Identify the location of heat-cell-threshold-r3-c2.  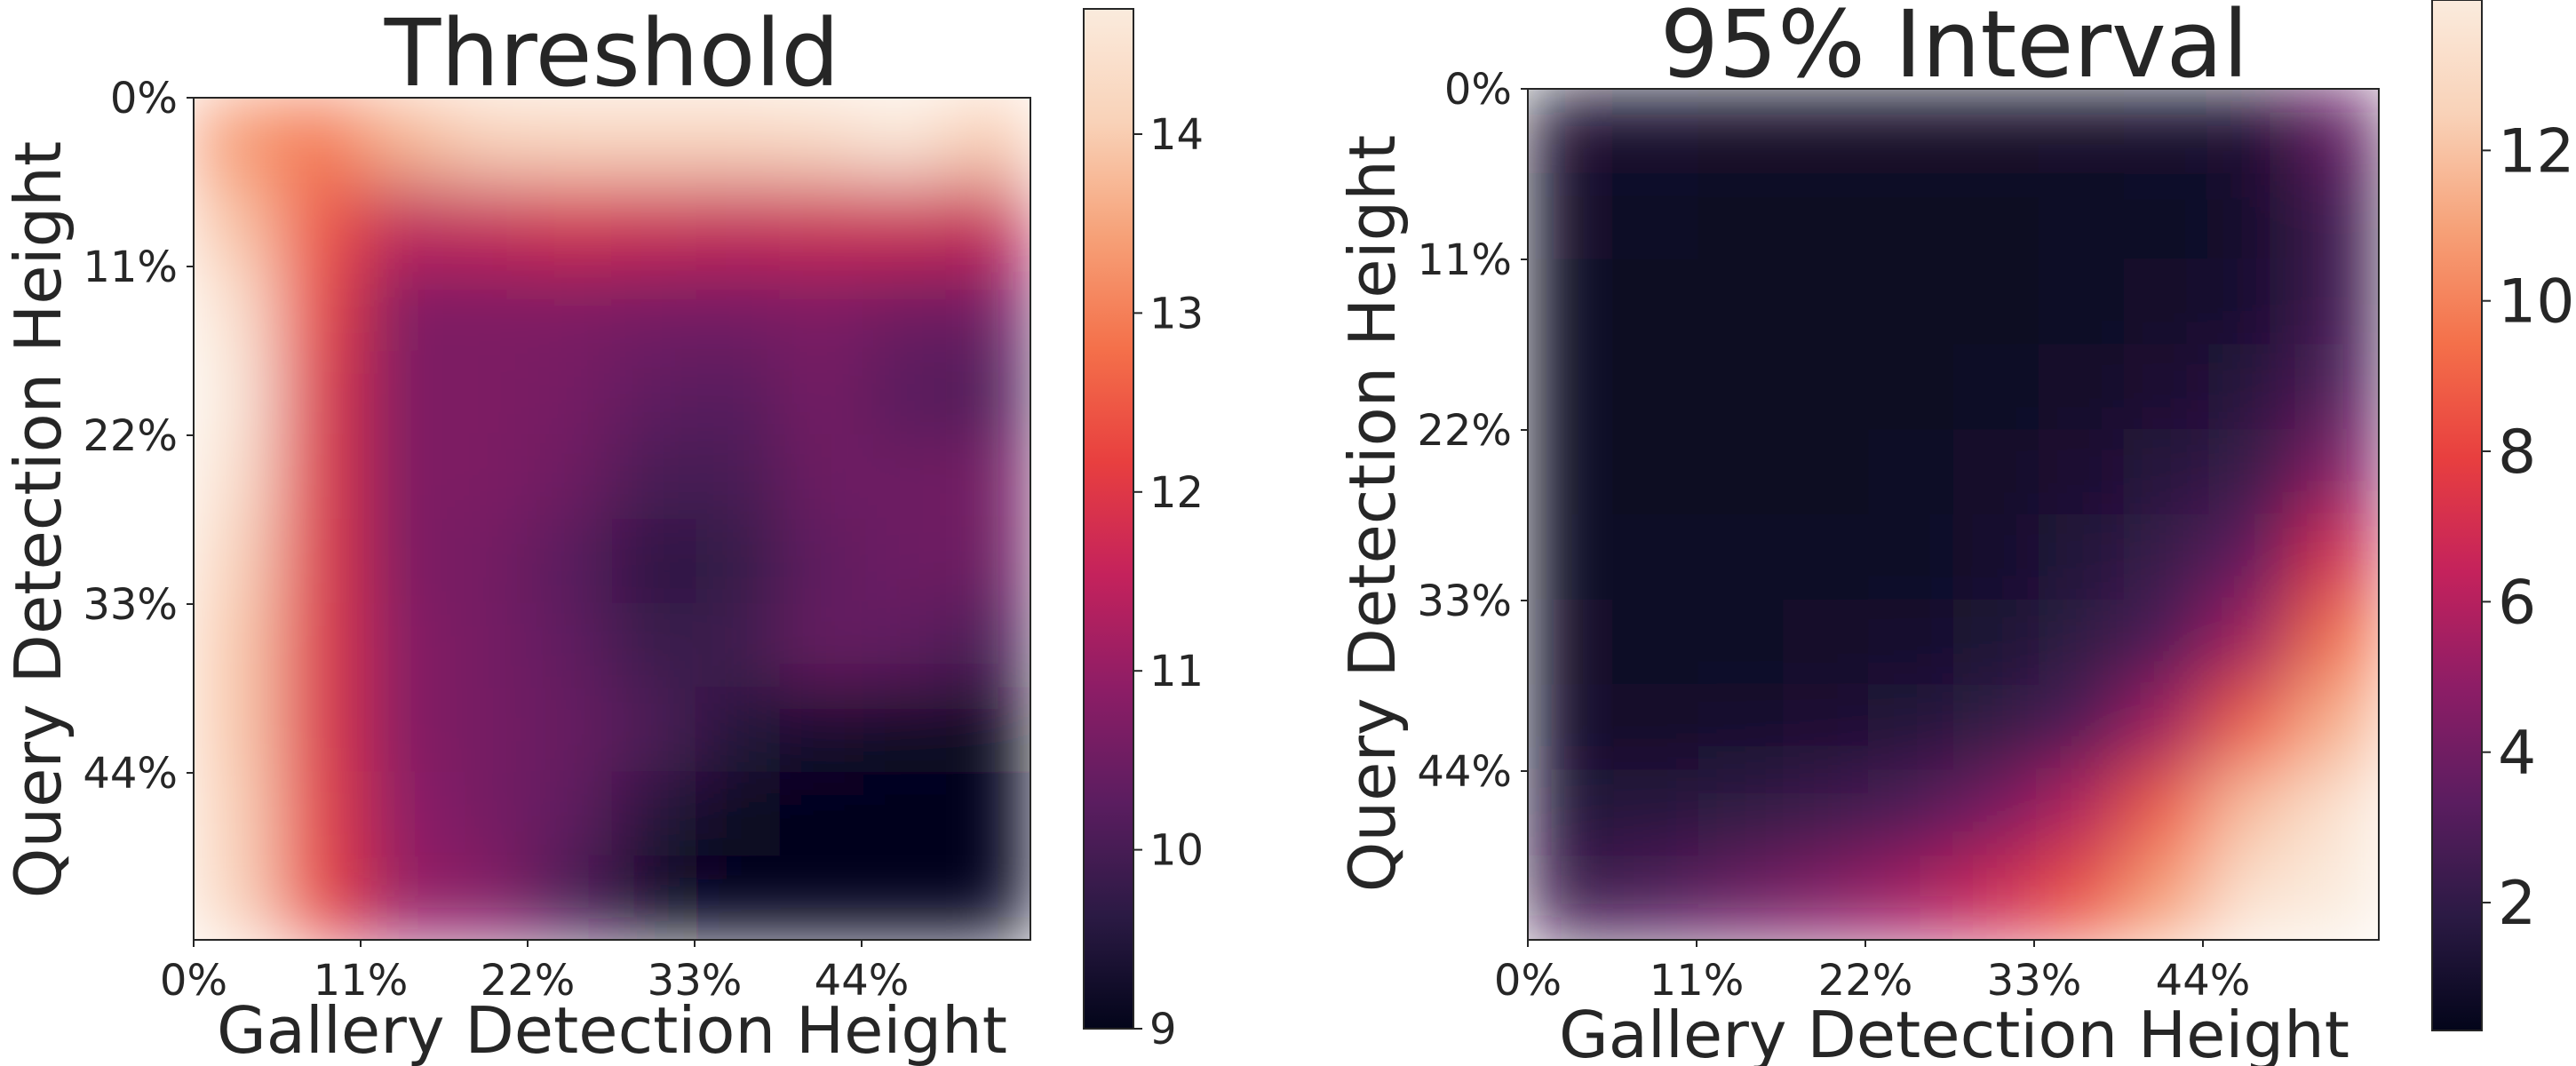
(403, 393).